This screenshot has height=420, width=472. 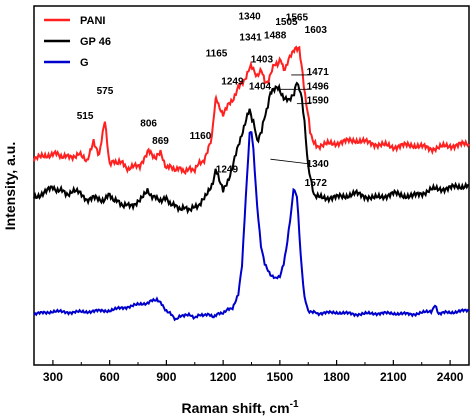 I want to click on legend-label: G, so click(x=84, y=63).